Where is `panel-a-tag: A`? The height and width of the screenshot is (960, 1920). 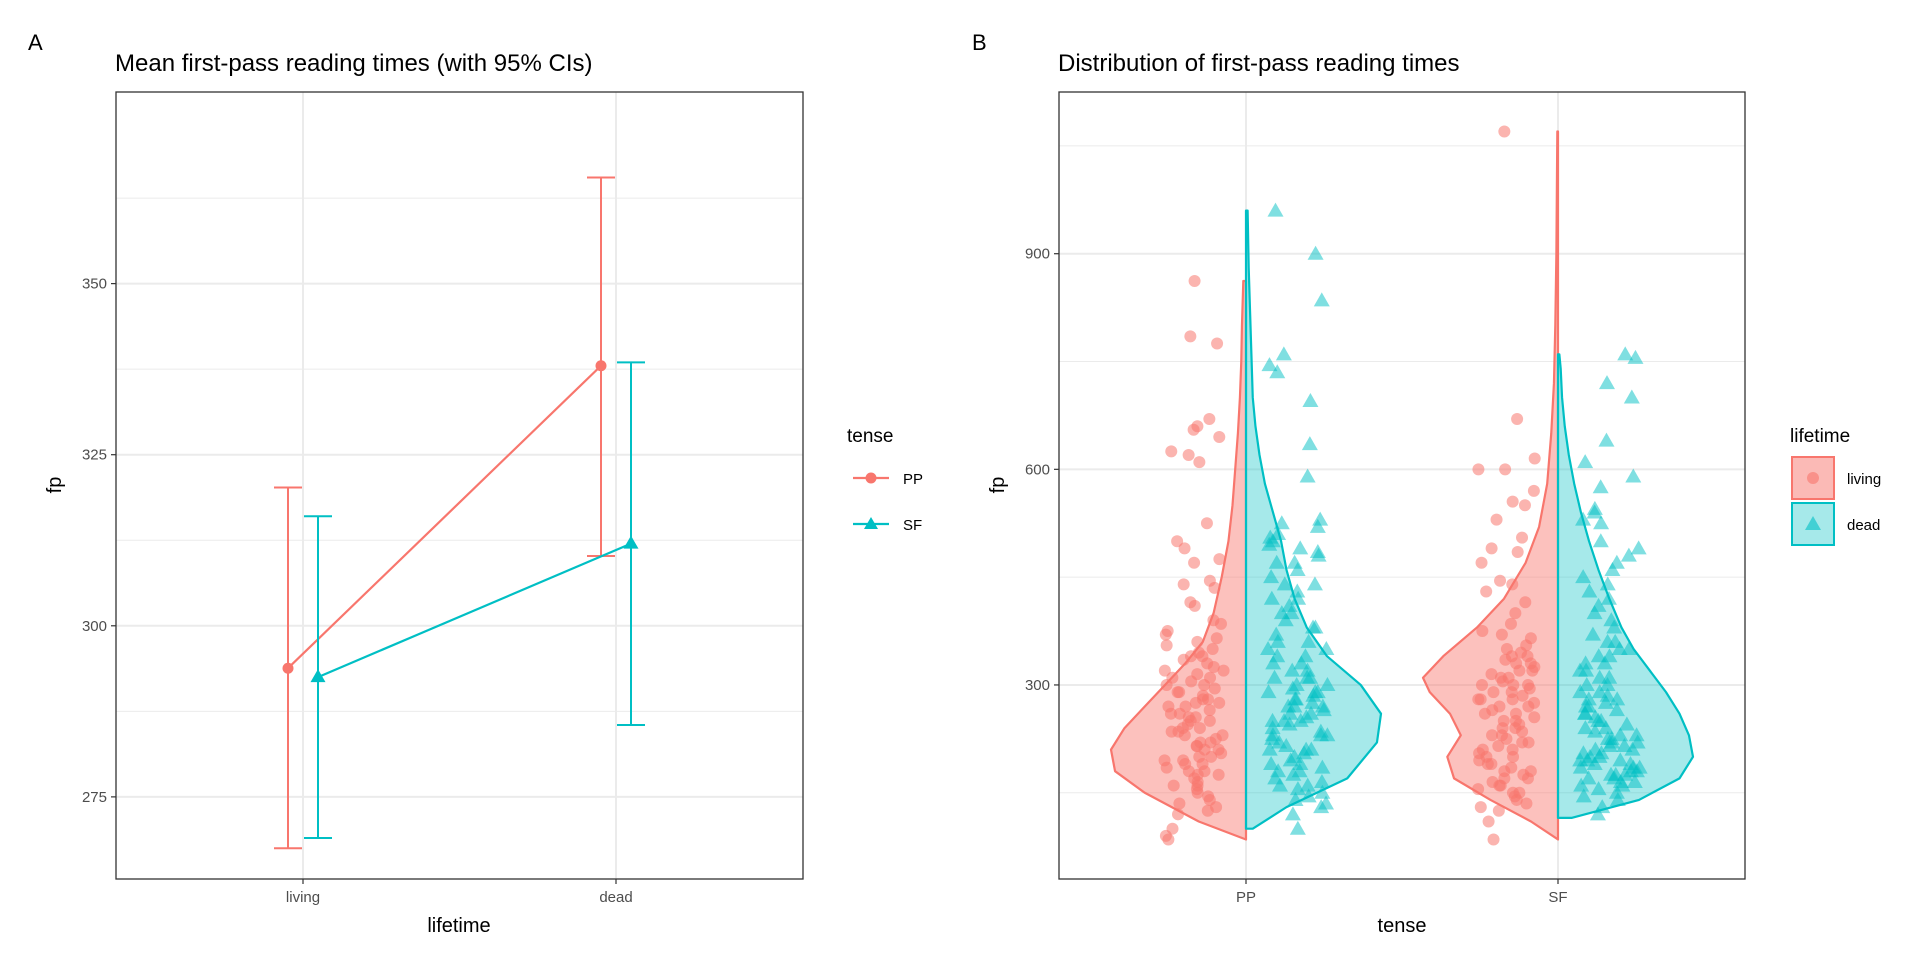
panel-a-tag: A is located at coordinates (35, 42).